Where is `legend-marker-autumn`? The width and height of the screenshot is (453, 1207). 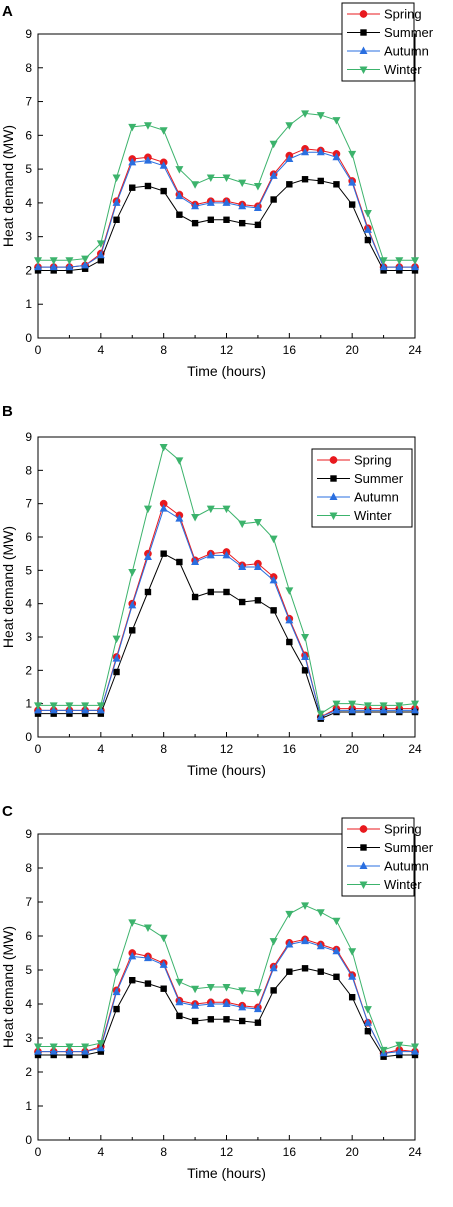
legend-marker-autumn is located at coordinates (363, 865).